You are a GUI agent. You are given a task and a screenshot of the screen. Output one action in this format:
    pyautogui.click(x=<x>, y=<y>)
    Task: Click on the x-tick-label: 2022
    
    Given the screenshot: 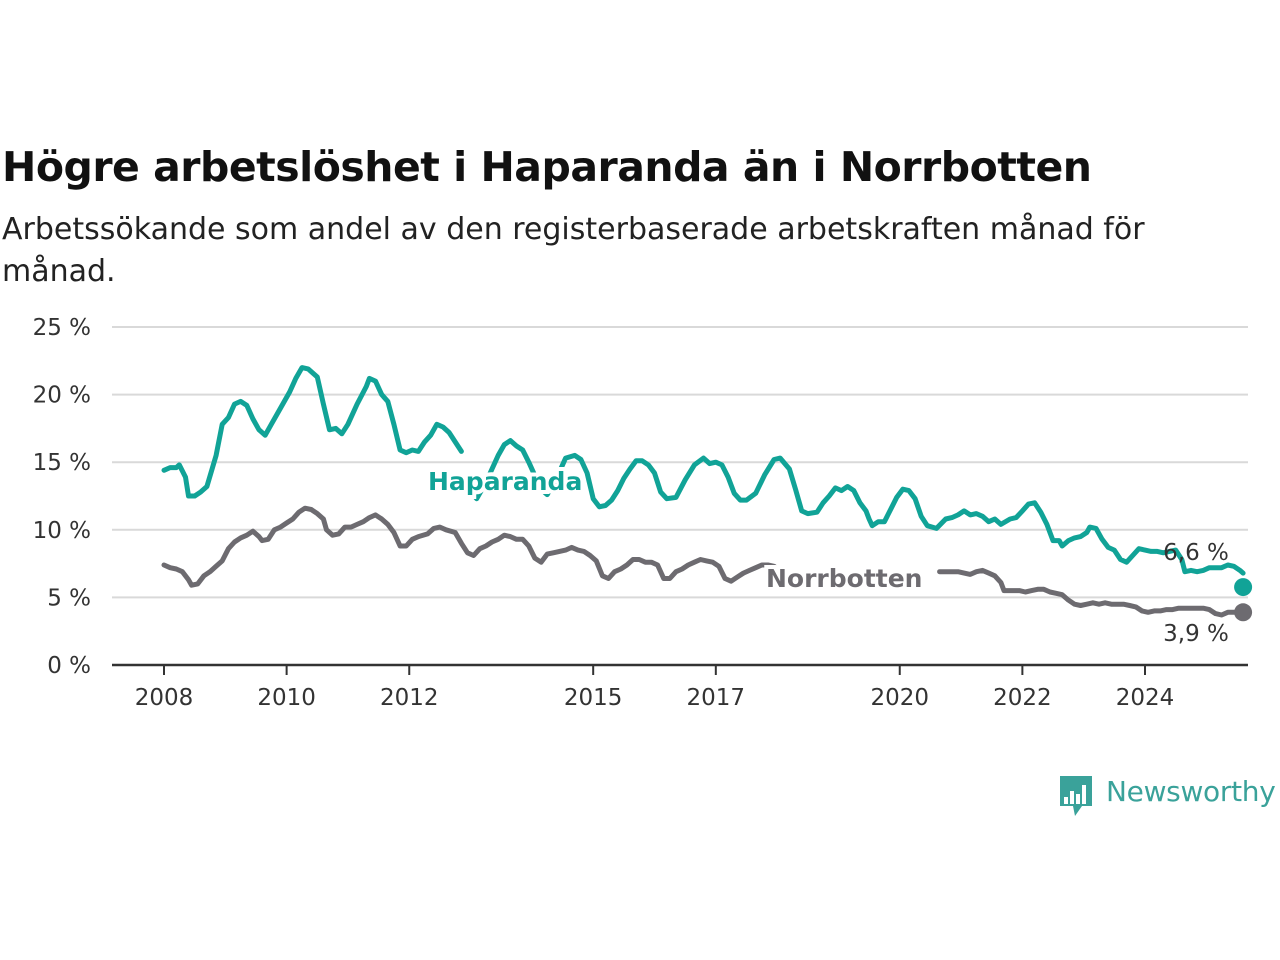 What is the action you would take?
    pyautogui.click(x=1022, y=698)
    